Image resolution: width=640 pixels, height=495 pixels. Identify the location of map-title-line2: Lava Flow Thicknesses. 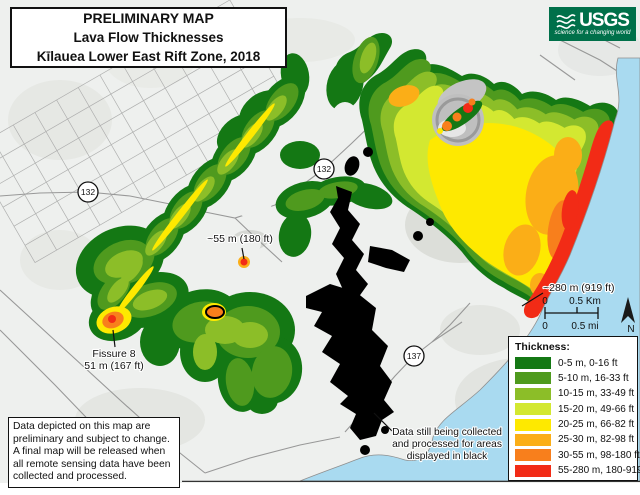
(148, 37).